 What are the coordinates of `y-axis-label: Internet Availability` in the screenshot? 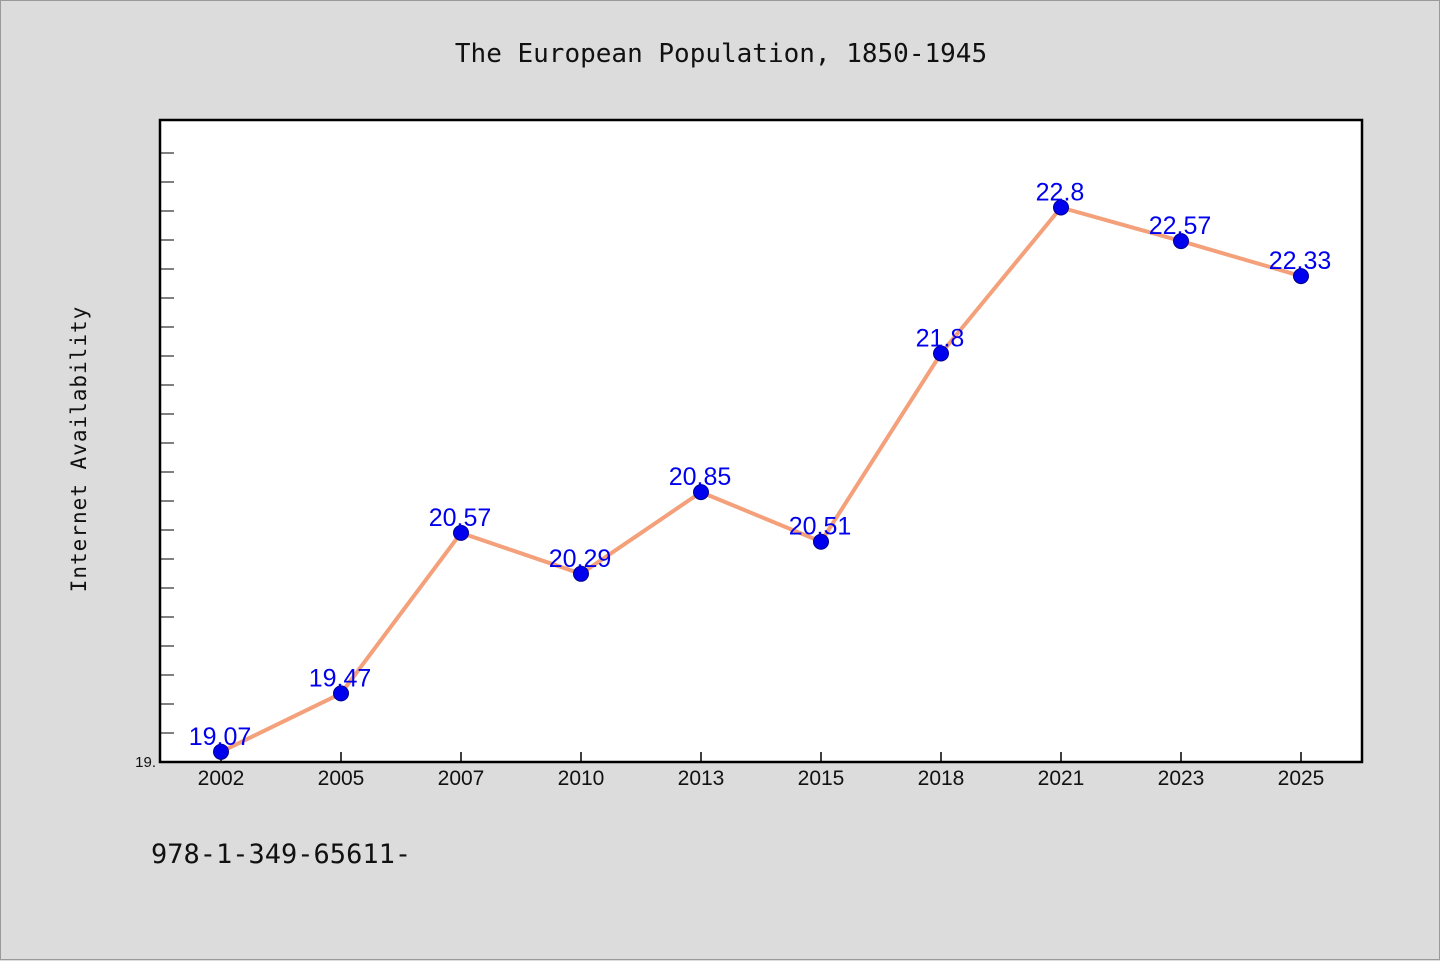 It's located at (79, 449).